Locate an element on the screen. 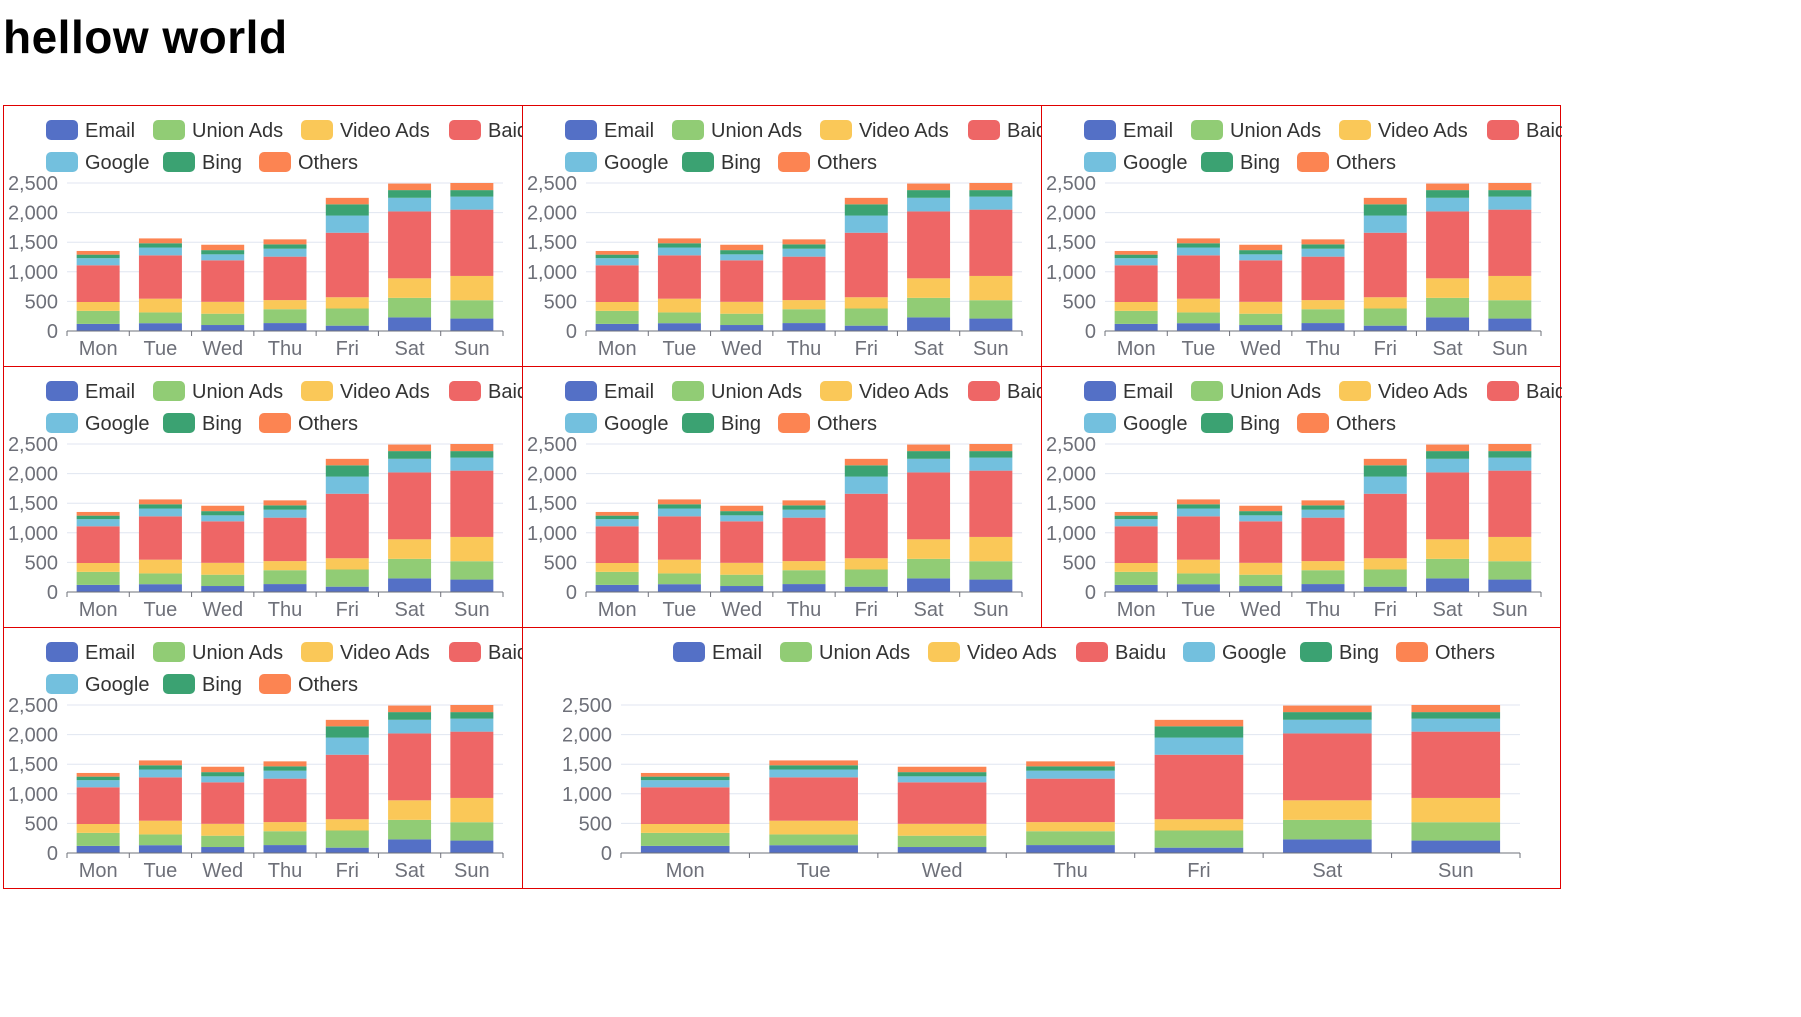 The image size is (1801, 1017). y-tick-label: 1,500 is located at coordinates (552, 243).